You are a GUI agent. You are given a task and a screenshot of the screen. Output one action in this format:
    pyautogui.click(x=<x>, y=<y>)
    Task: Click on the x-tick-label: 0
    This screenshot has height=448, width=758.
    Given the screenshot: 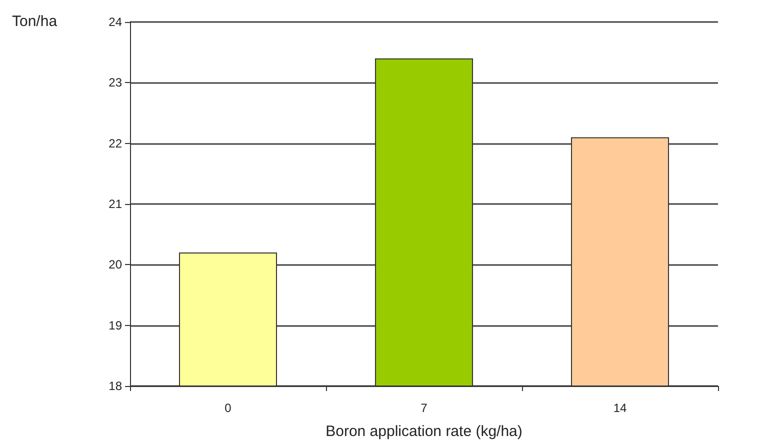 What is the action you would take?
    pyautogui.click(x=228, y=408)
    